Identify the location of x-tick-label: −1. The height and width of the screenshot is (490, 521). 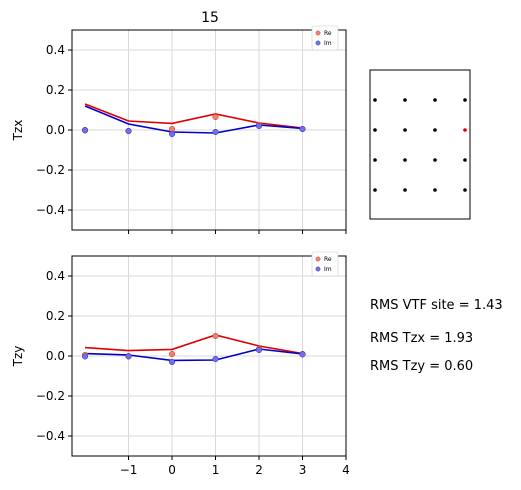
(129, 470).